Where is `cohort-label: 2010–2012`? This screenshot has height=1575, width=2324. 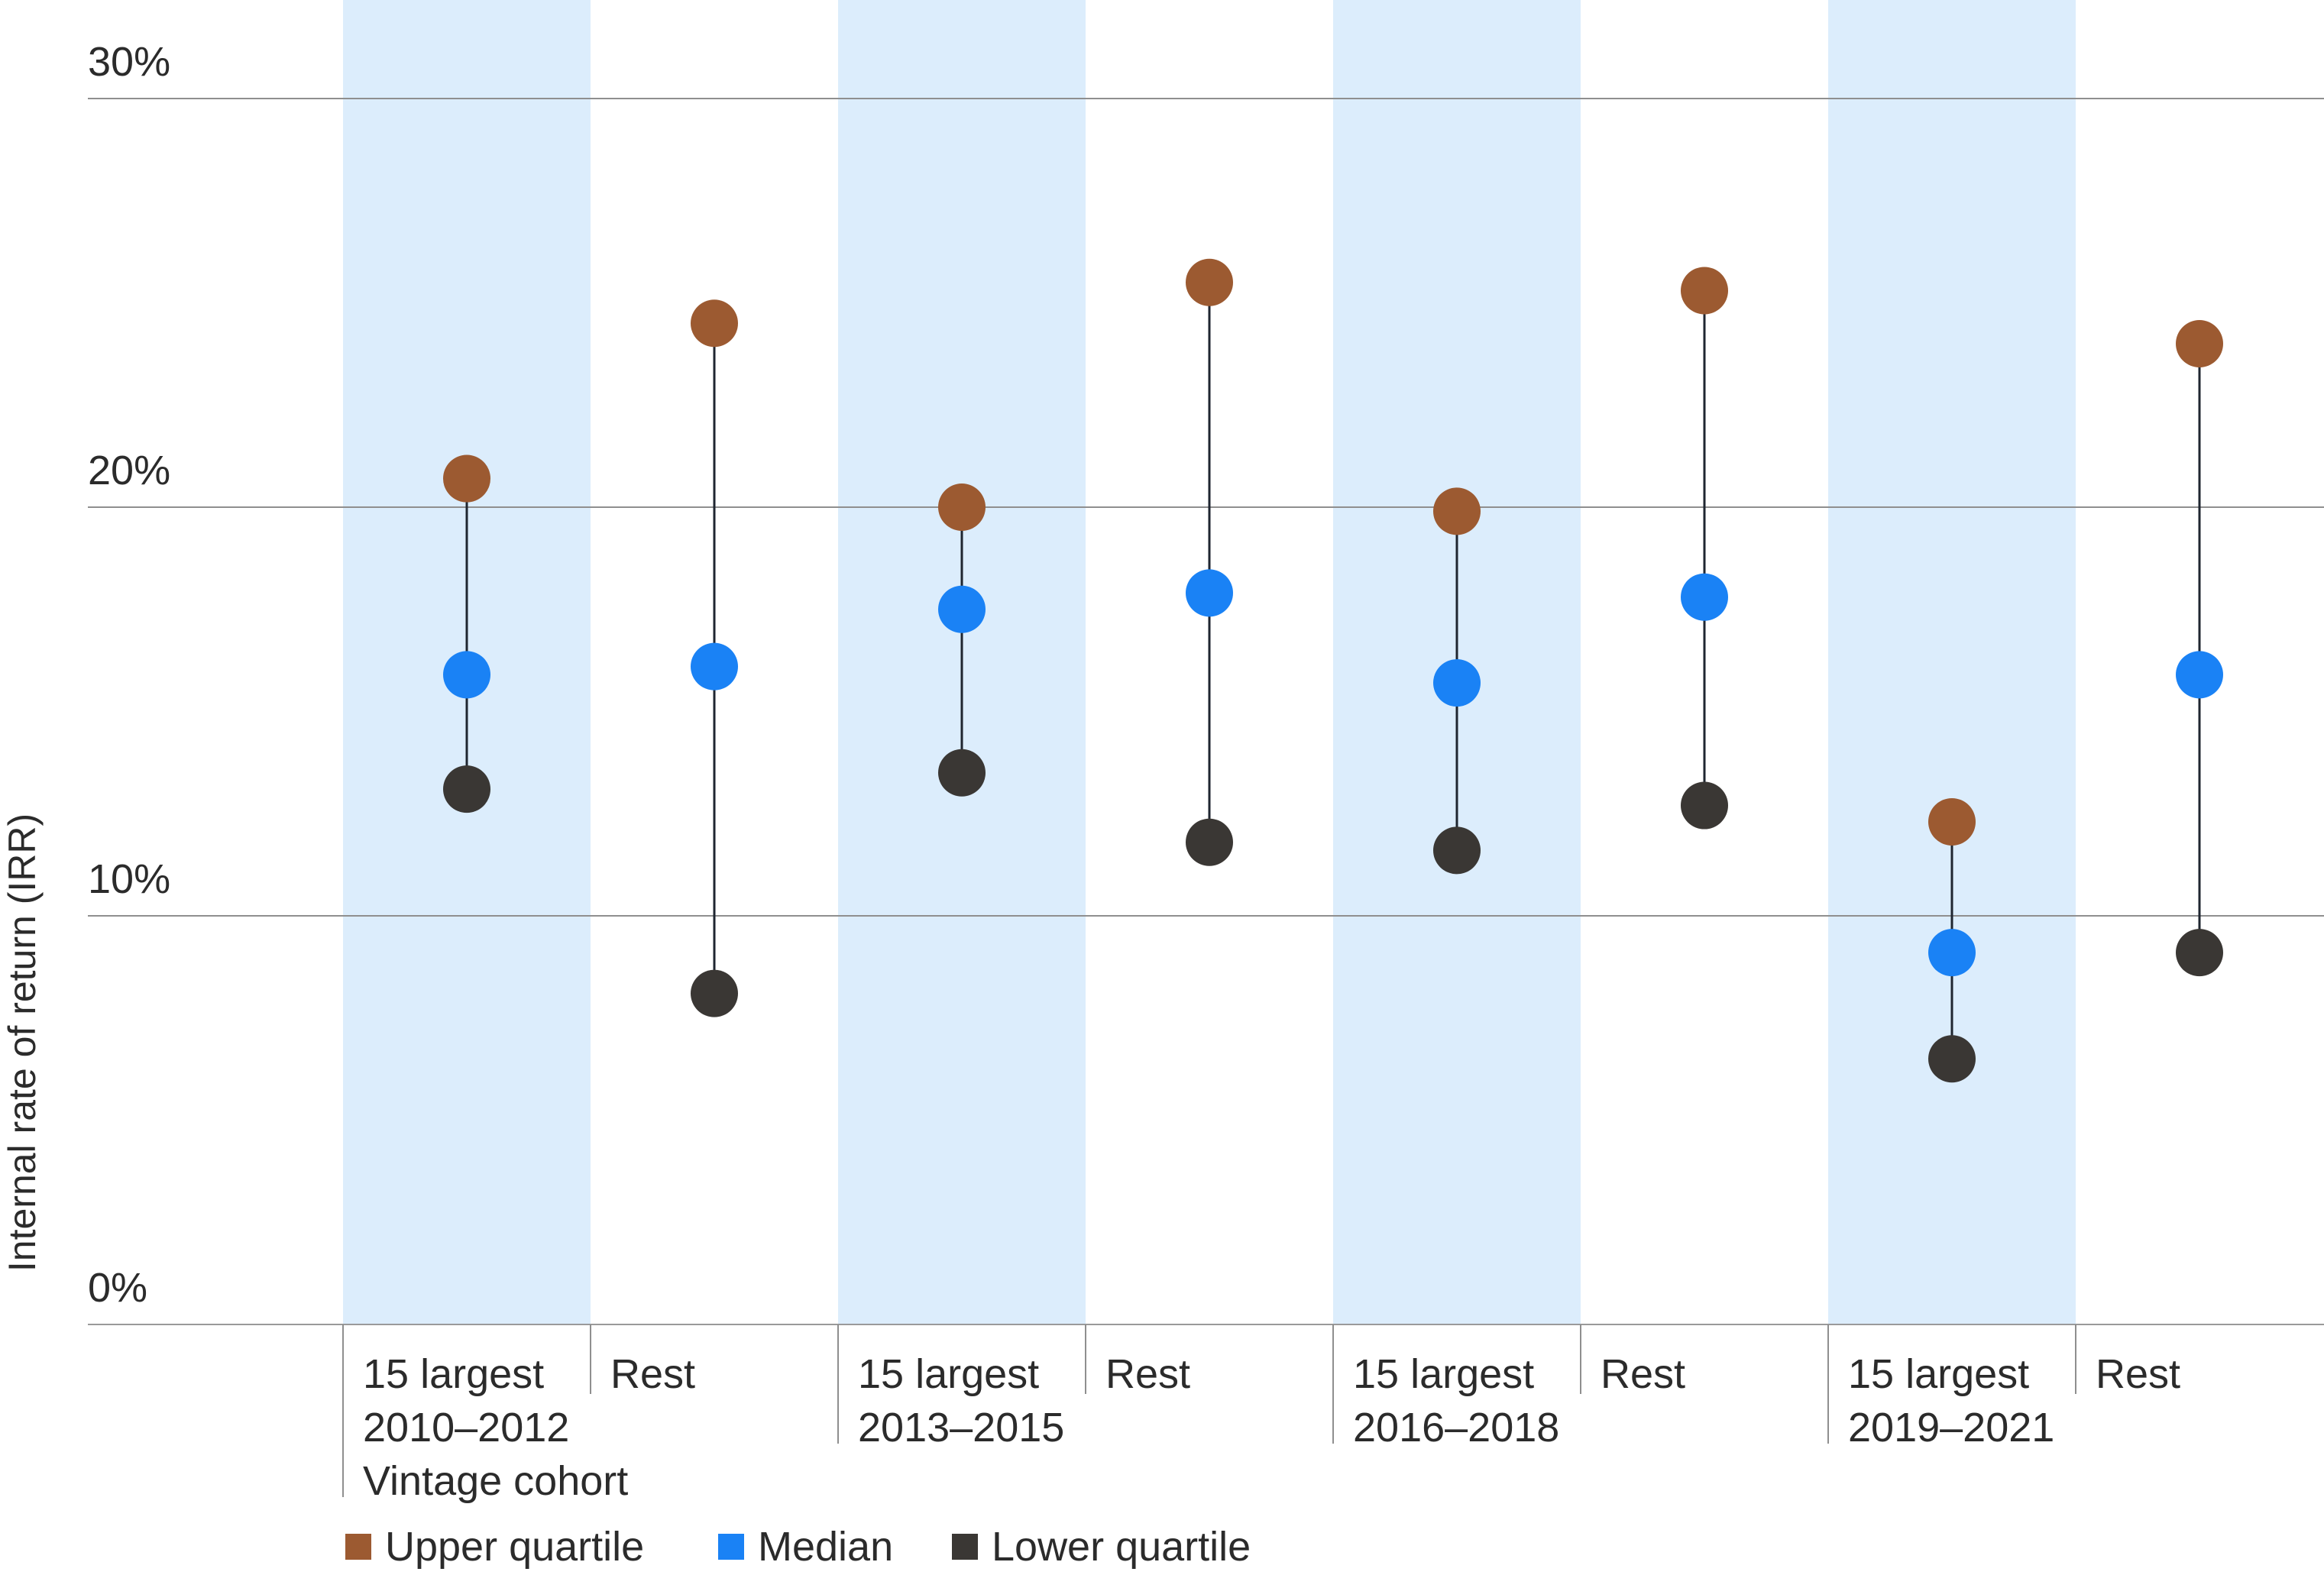
cohort-label: 2010–2012 is located at coordinates (466, 1427).